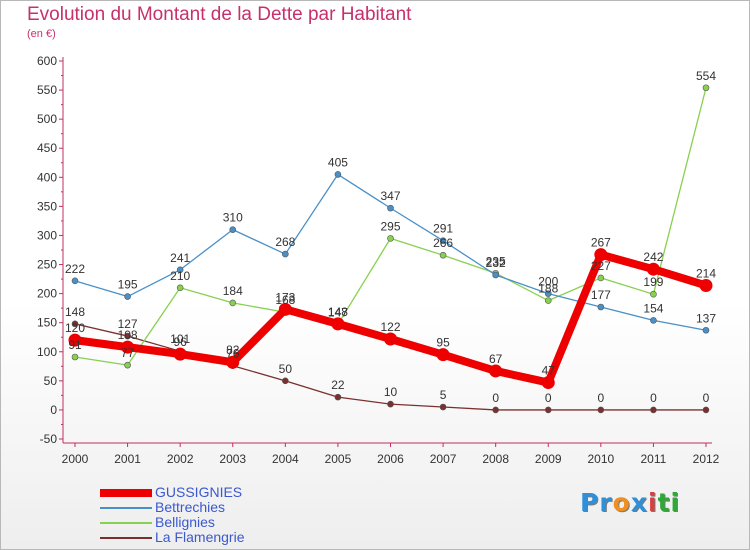 Image resolution: width=750 pixels, height=550 pixels. Describe the element at coordinates (590, 502) in the screenshot. I see `logo-letter: P` at that location.